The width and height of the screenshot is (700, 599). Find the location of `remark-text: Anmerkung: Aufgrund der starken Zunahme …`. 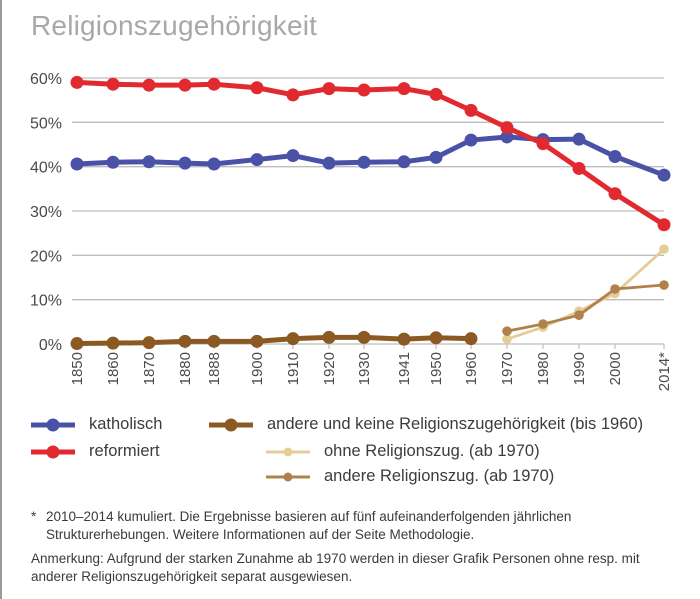

remark-text: Anmerkung: Aufgrund der starken Zunahme … is located at coordinates (335, 567).